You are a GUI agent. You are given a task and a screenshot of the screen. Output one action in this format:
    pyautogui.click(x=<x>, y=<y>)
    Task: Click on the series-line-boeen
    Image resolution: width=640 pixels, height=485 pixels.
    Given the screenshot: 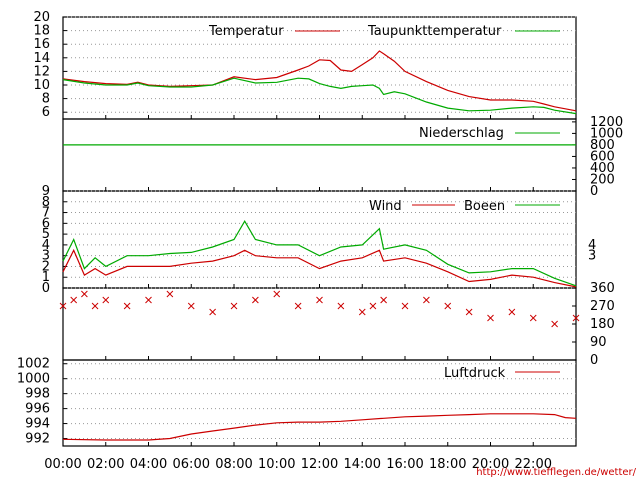 What is the action you would take?
    pyautogui.click(x=319, y=253)
    